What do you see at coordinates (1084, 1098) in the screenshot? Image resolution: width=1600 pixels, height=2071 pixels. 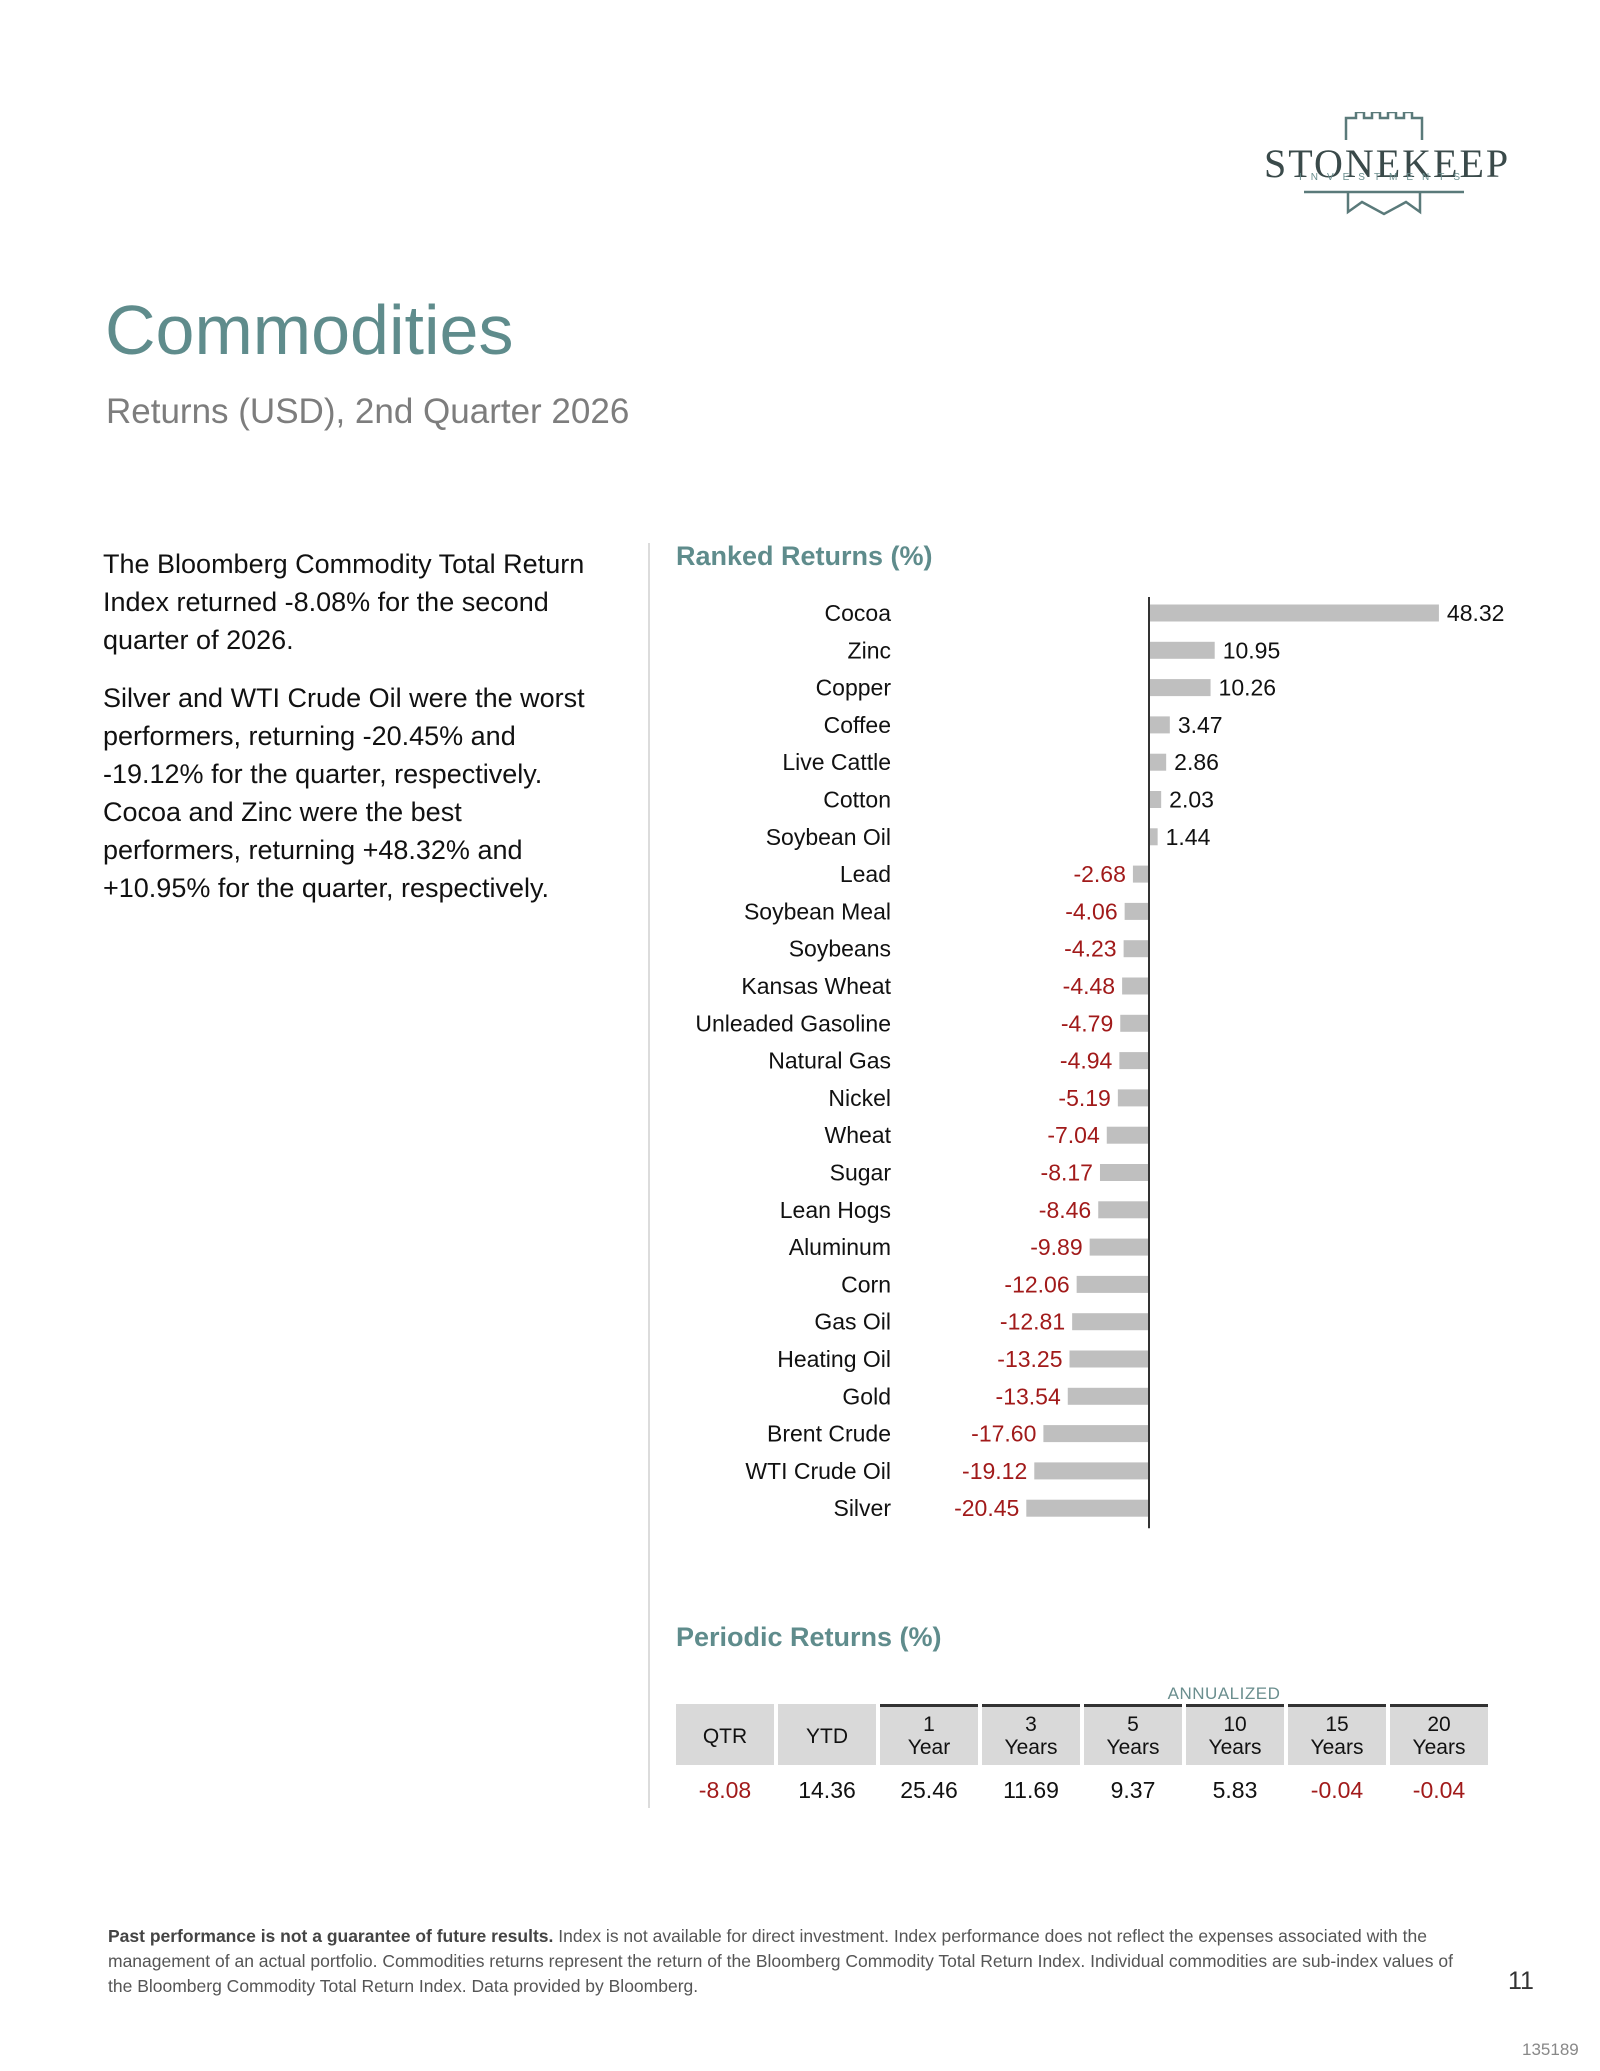 I see `value-label-nickel: -5.19` at bounding box center [1084, 1098].